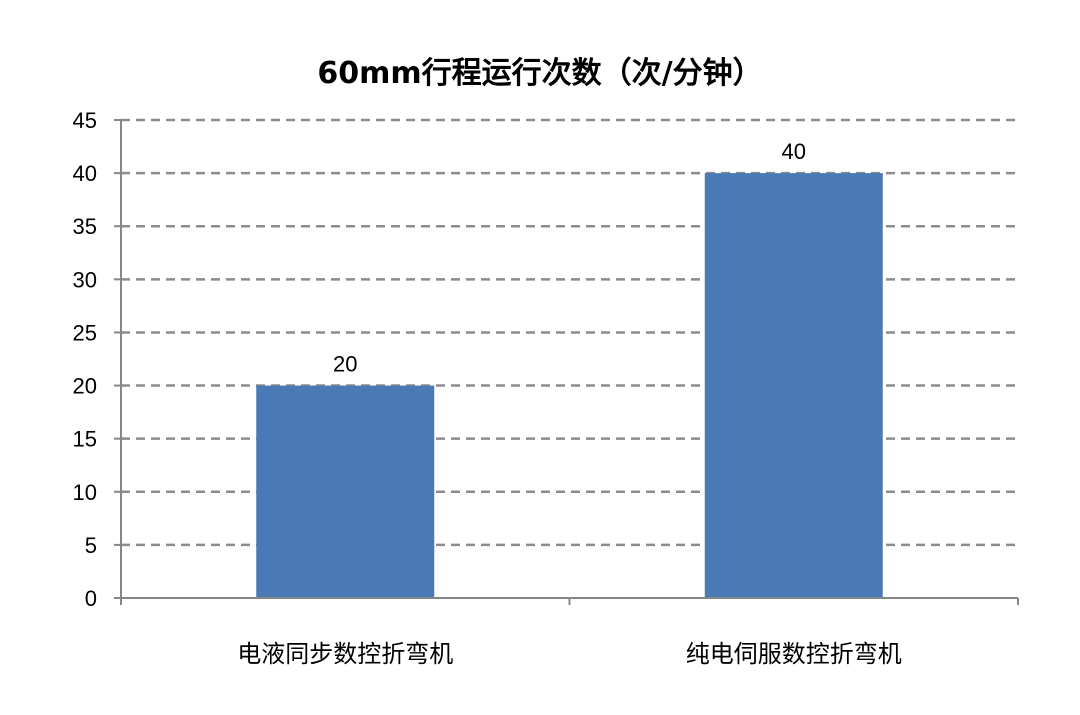 The height and width of the screenshot is (715, 1080). Describe the element at coordinates (85, 439) in the screenshot. I see `y-tick-label: 15` at that location.